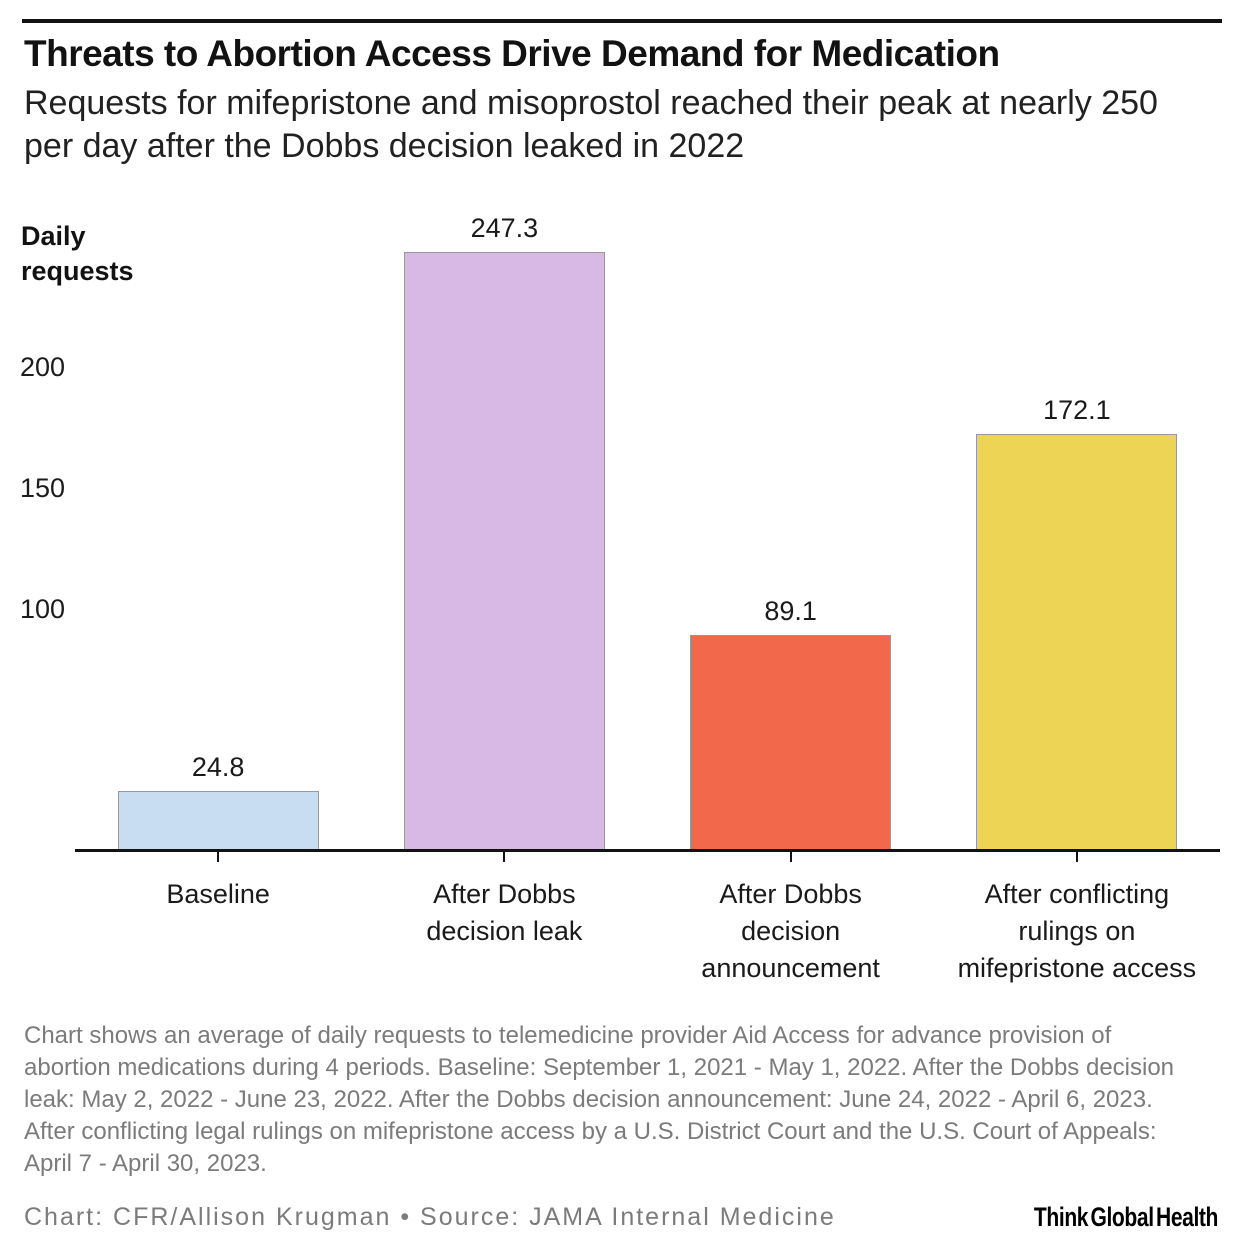  I want to click on bar-value-label: 172.1, so click(1077, 410).